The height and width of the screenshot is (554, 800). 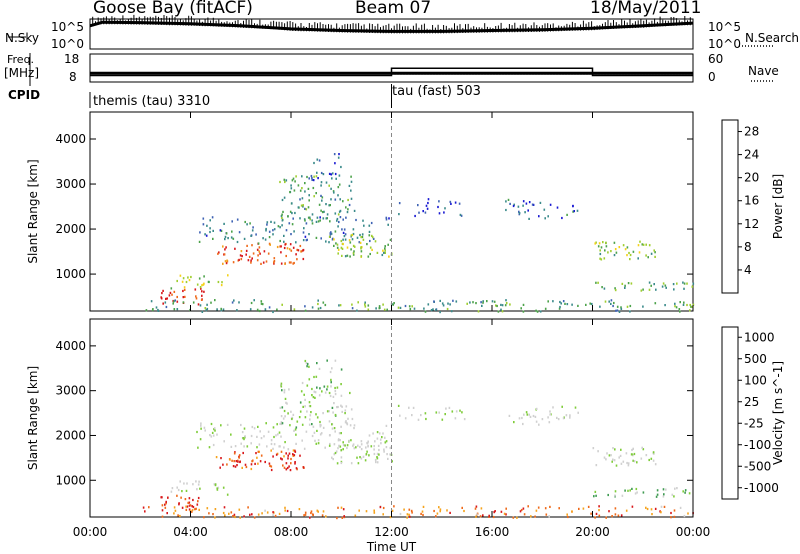 What do you see at coordinates (592, 532) in the screenshot?
I see `x-tick-label-5: 20:00` at bounding box center [592, 532].